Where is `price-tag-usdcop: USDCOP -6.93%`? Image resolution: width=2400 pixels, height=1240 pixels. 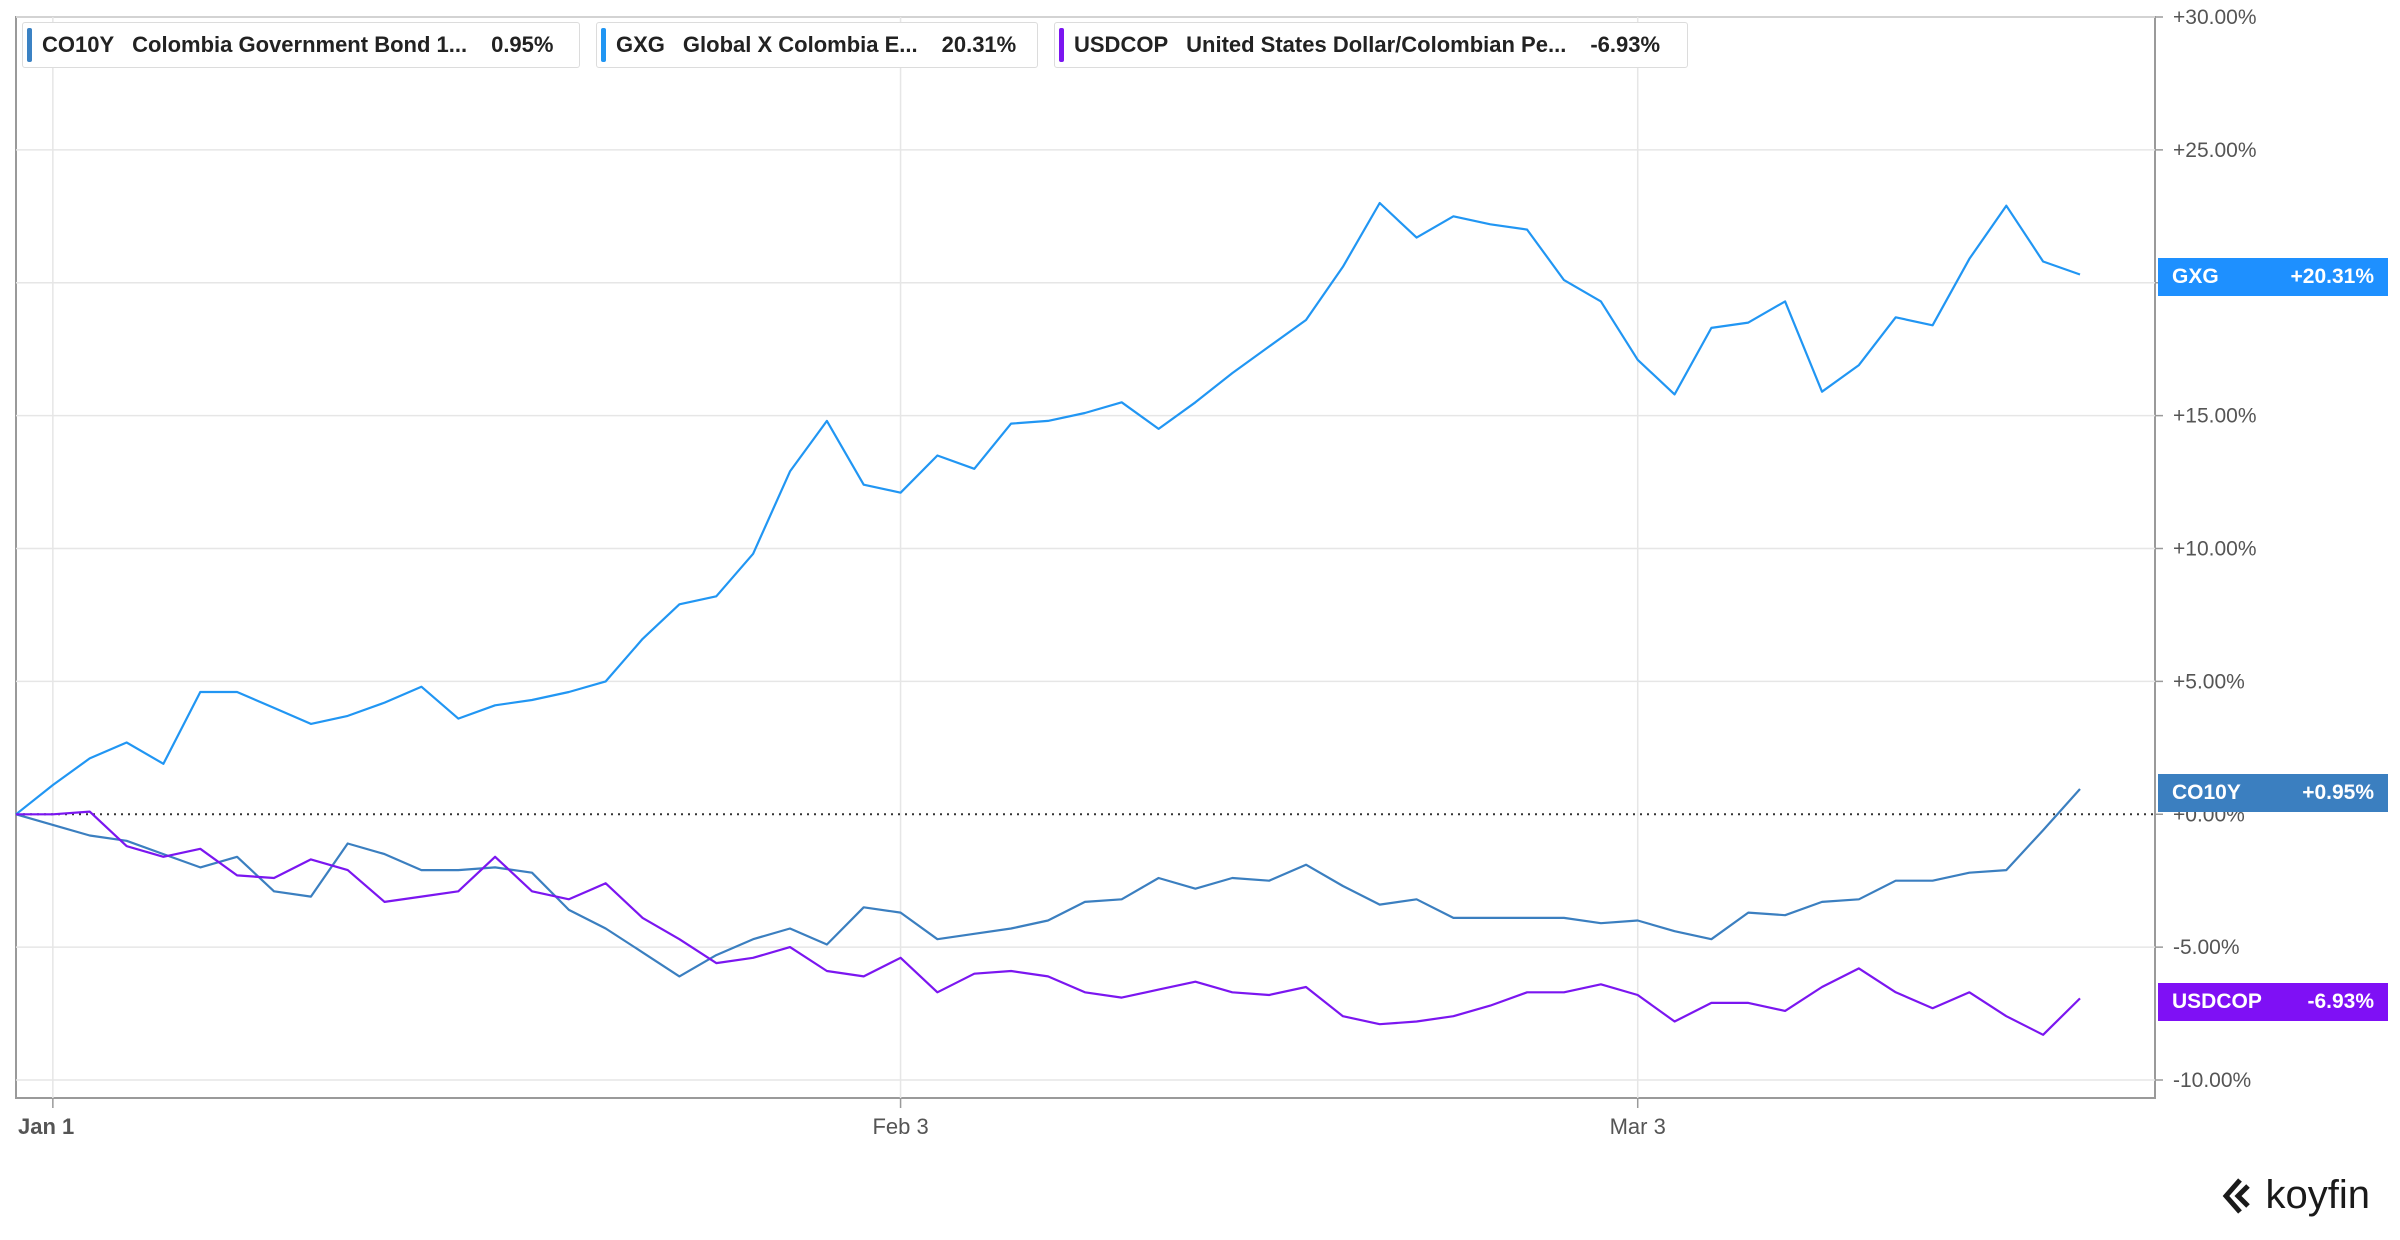
price-tag-usdcop: USDCOP -6.93% is located at coordinates (2273, 1002).